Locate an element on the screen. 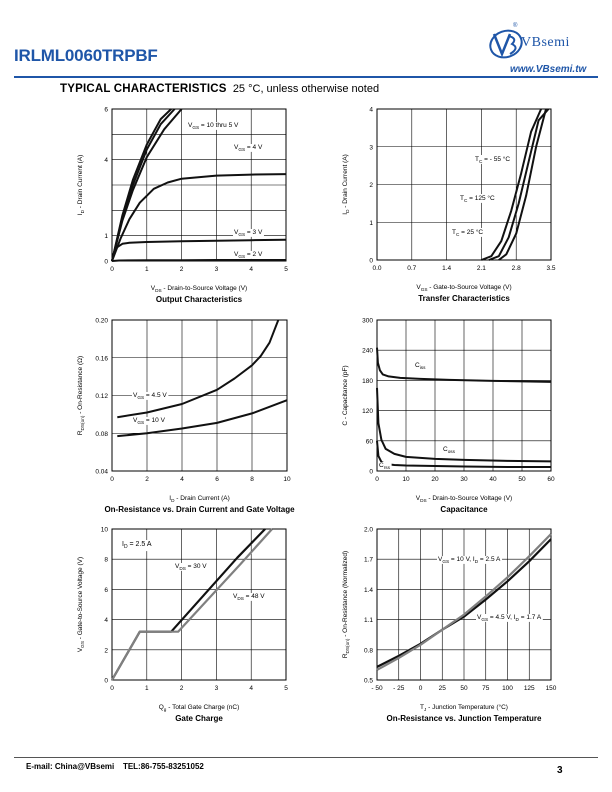 The image size is (612, 792). series-label-text: VGS​ = 10 V, ID​ = 2.5 A is located at coordinates (469, 560).